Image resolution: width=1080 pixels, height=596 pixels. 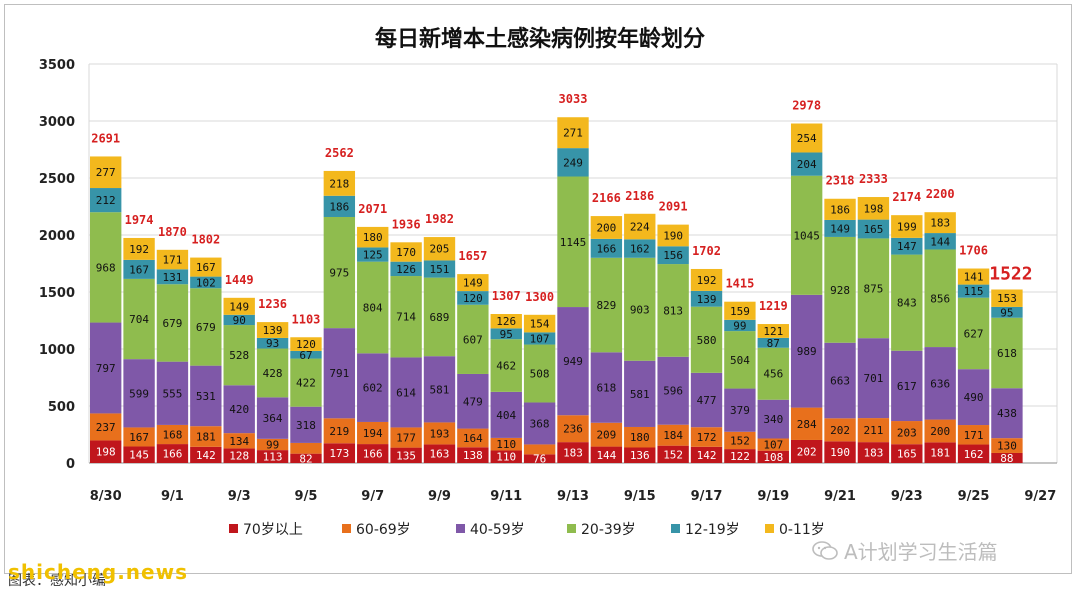 I want to click on segment-value-label: 599, so click(x=139, y=393).